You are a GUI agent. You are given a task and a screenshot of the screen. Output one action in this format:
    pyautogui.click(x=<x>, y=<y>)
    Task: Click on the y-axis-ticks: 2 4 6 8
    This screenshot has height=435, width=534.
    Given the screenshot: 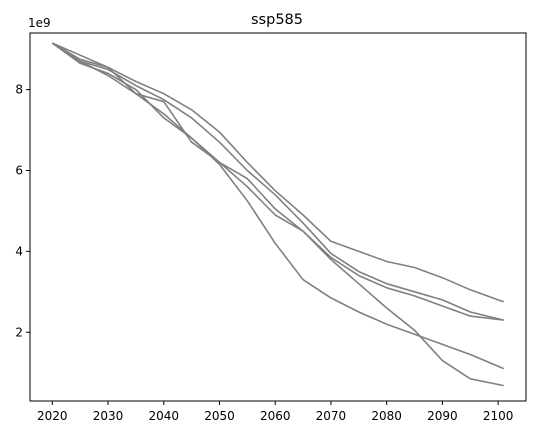 What is the action you would take?
    pyautogui.click(x=22, y=211)
    